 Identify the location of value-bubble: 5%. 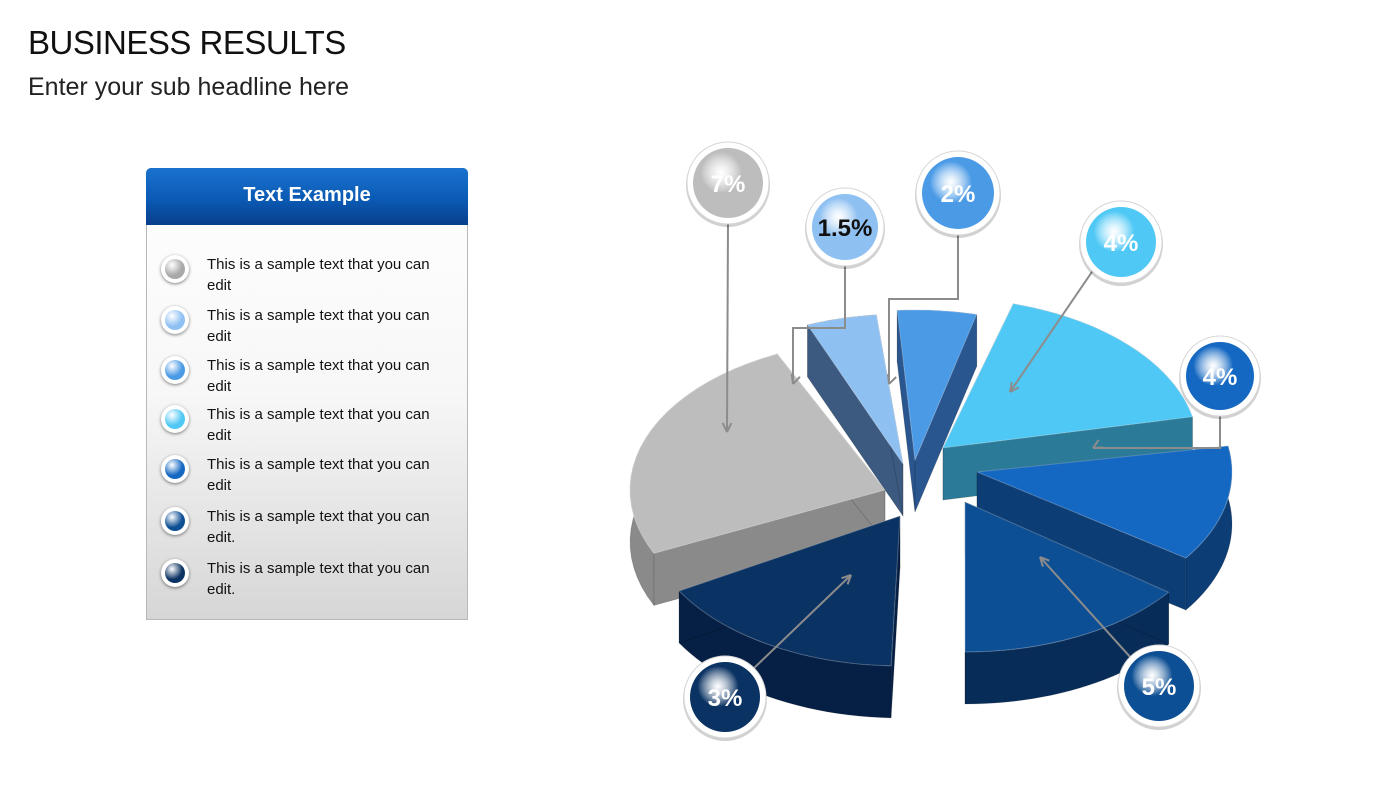
(1159, 687).